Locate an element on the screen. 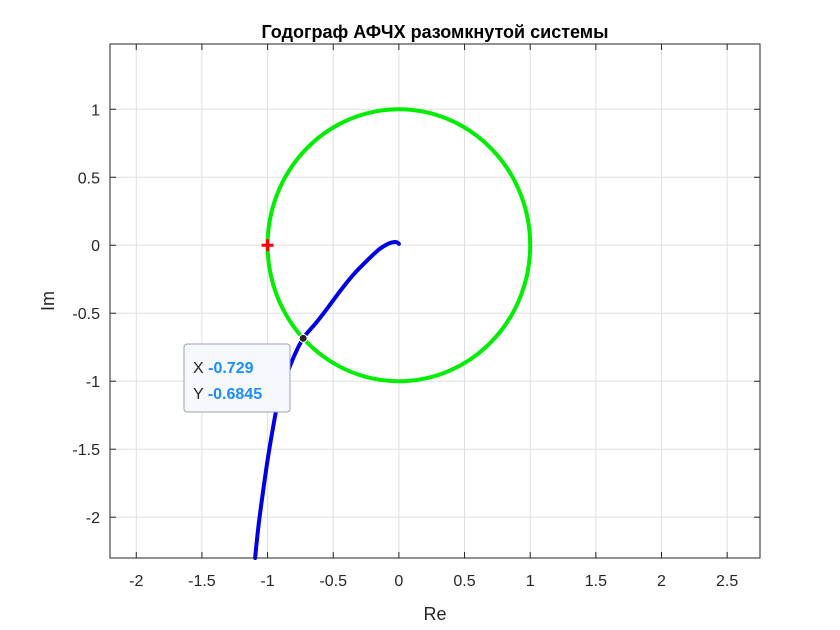 Image resolution: width=840 pixels, height=630 pixels. y-tick-label: -2 is located at coordinates (93, 518).